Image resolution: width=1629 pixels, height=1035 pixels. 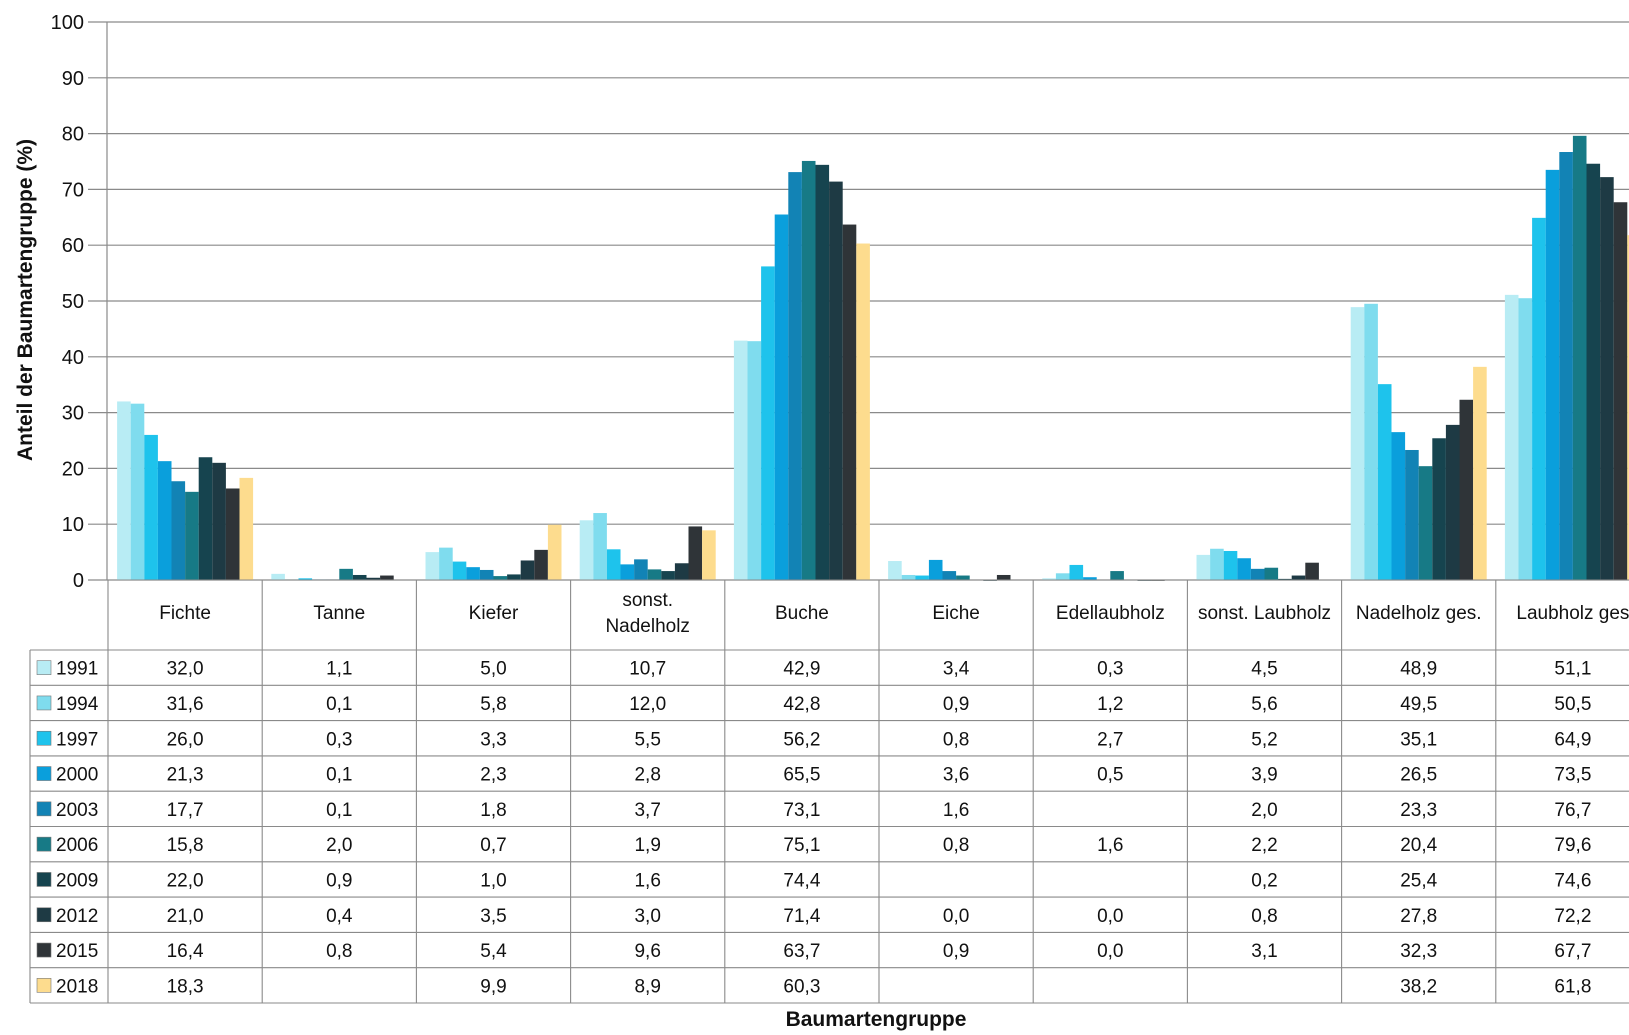 What do you see at coordinates (44, 844) in the screenshot?
I see `legend-key-2006` at bounding box center [44, 844].